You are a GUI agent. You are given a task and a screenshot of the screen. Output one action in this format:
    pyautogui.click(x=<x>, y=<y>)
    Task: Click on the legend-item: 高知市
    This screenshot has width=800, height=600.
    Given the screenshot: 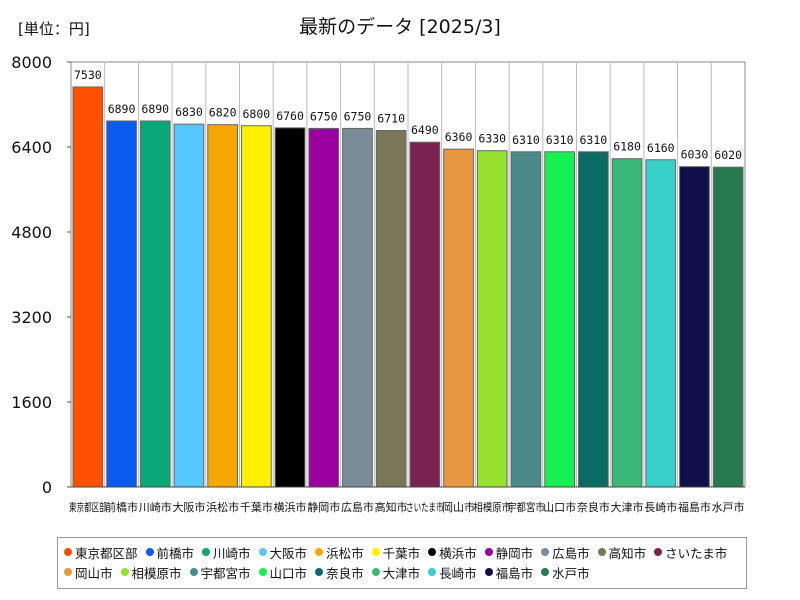 What is the action you would take?
    pyautogui.click(x=622, y=552)
    